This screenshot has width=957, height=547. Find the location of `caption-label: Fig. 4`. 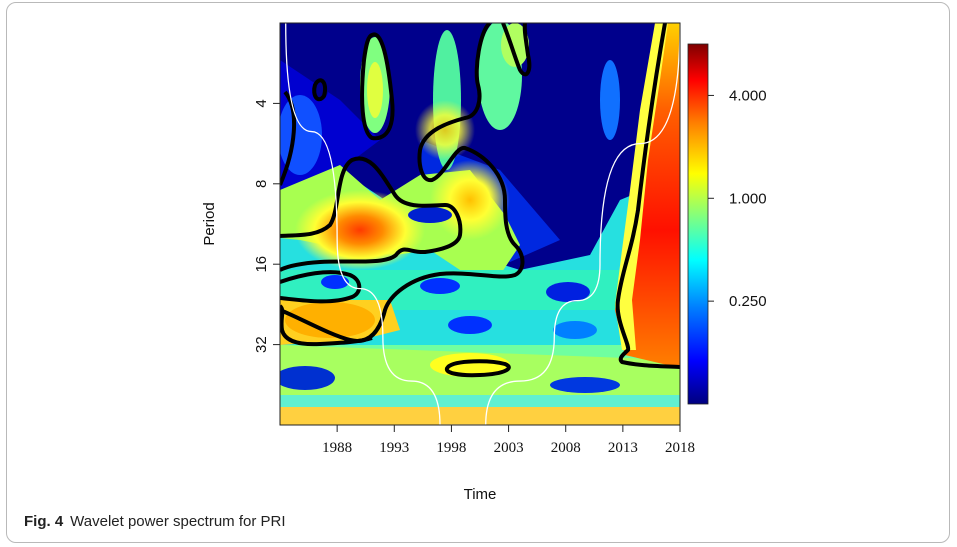

caption-label: Fig. 4 is located at coordinates (44, 521).